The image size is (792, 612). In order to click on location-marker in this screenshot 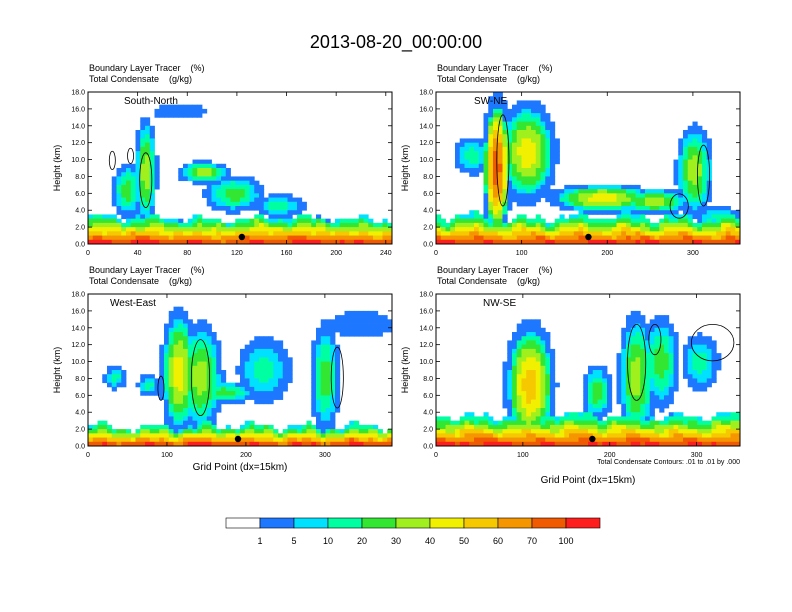, I will do `click(238, 439)`.